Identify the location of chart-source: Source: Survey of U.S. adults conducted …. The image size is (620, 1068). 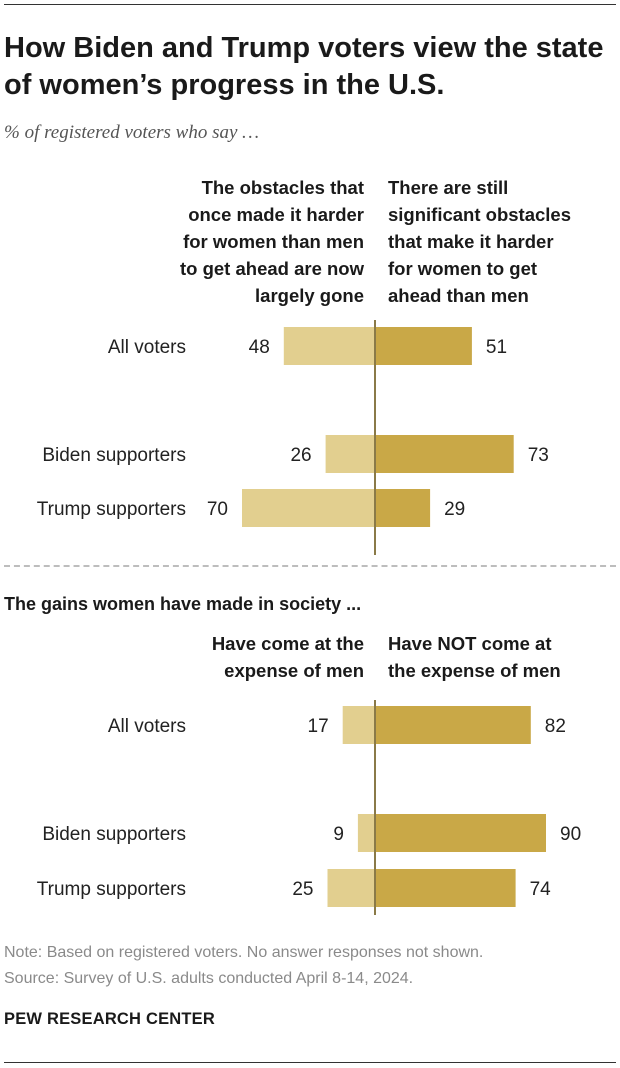
(209, 978).